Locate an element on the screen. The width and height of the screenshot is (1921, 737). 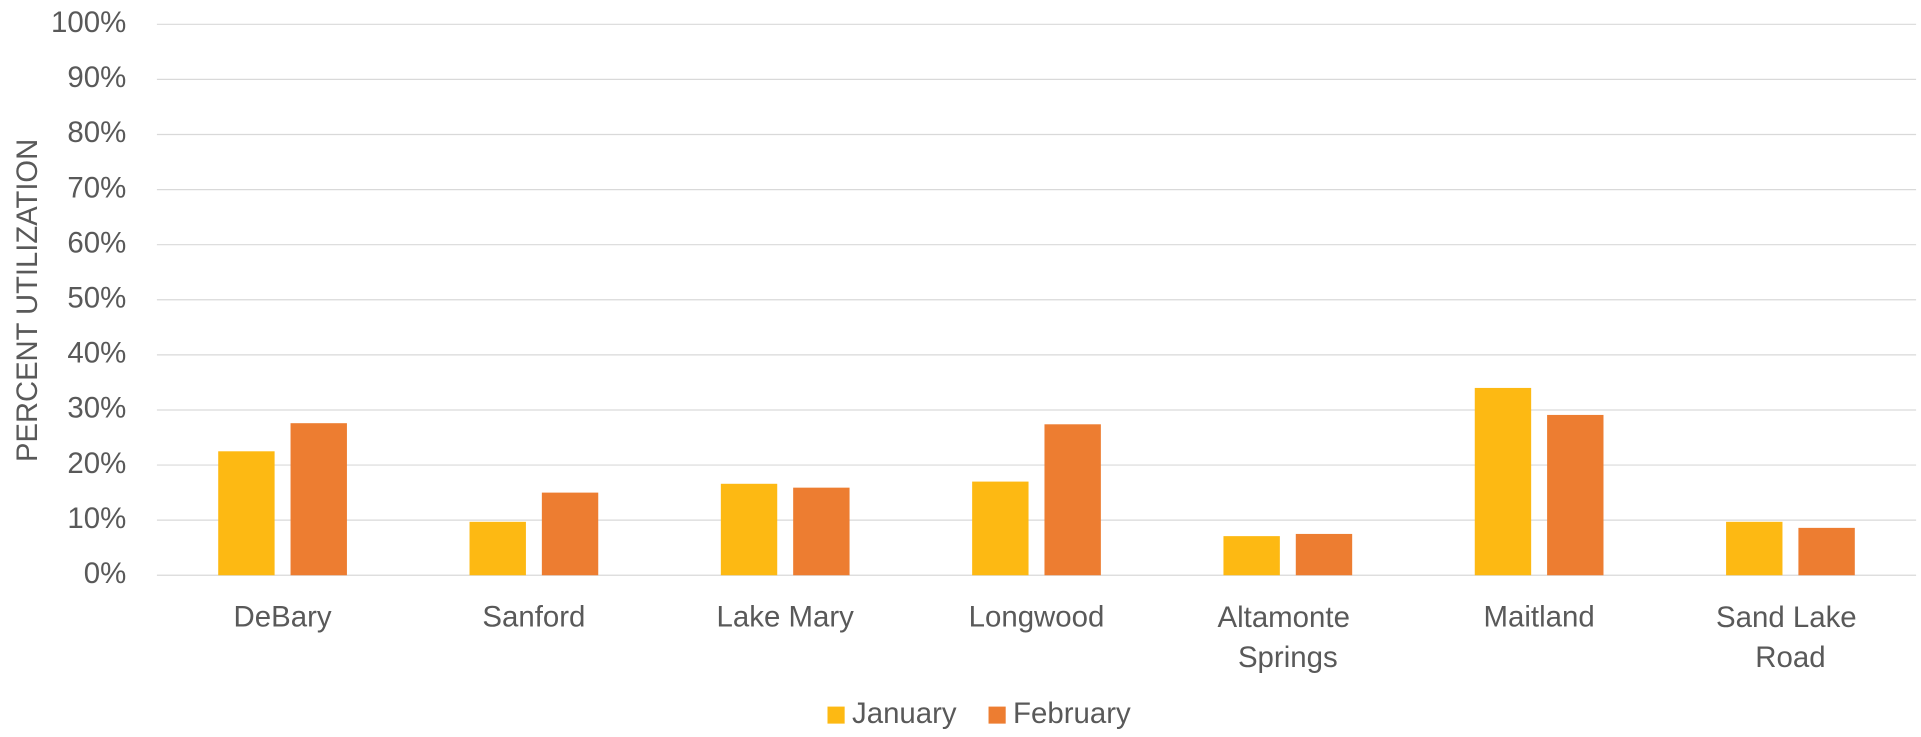
x-tick-label: DeBary is located at coordinates (283, 617).